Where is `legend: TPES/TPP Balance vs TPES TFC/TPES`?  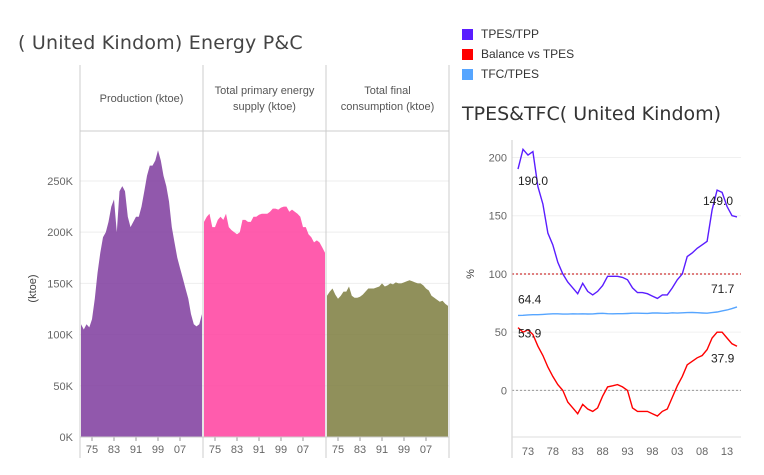 legend: TPES/TPP Balance vs TPES TFC/TPES is located at coordinates (518, 54).